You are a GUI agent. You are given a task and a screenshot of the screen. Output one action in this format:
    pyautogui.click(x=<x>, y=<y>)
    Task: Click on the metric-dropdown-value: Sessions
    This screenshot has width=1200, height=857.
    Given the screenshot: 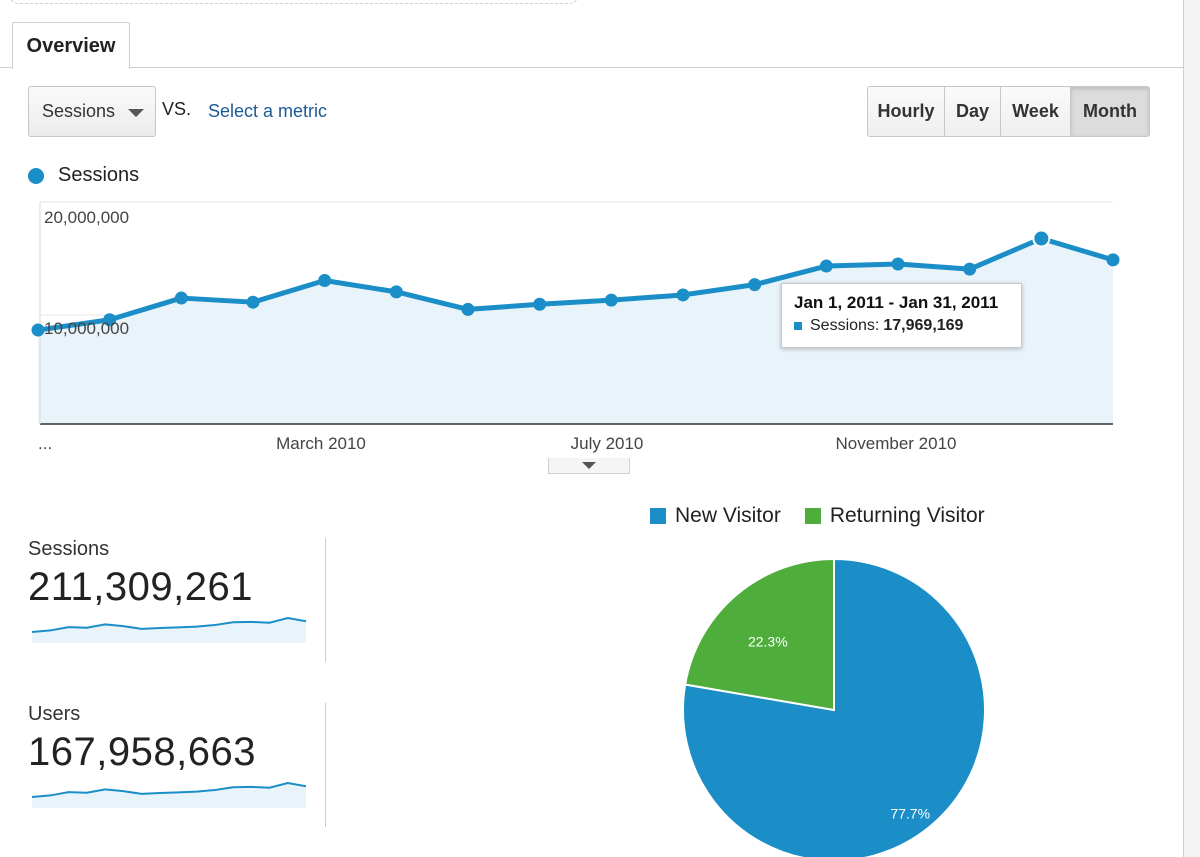 What is the action you would take?
    pyautogui.click(x=79, y=111)
    